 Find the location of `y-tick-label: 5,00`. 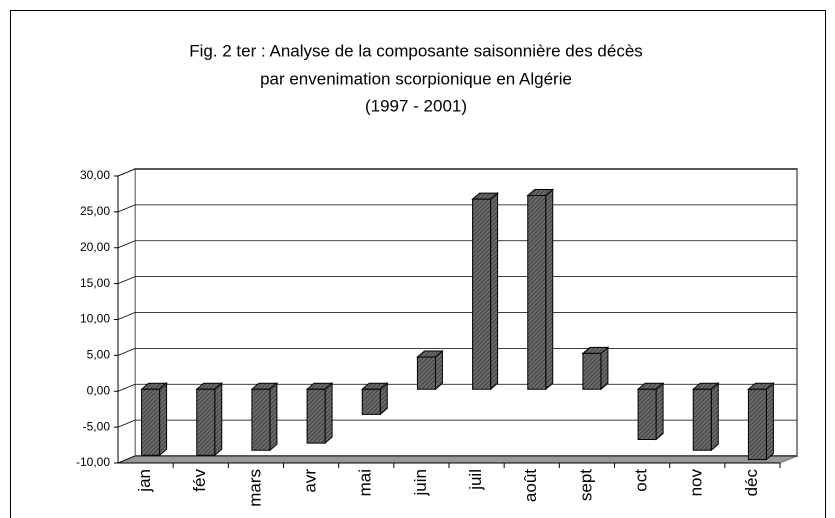

y-tick-label: 5,00 is located at coordinates (99, 355).